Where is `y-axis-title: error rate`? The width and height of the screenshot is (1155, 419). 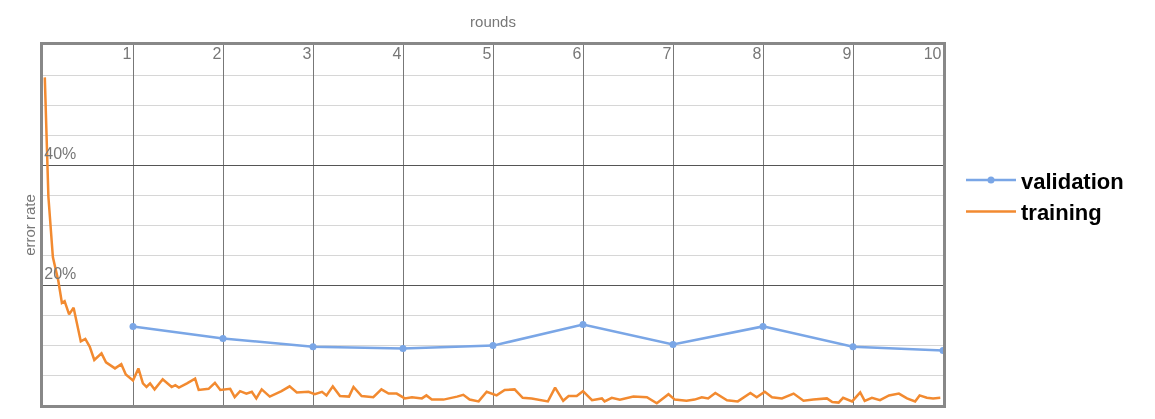 y-axis-title: error rate is located at coordinates (29, 225).